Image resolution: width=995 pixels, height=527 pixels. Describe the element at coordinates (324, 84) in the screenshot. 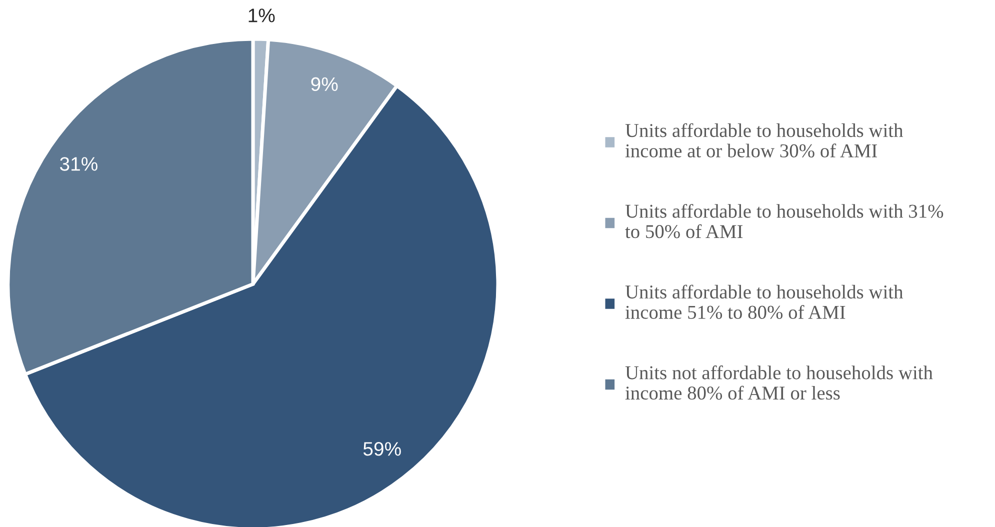

I see `data-label: 9%` at that location.